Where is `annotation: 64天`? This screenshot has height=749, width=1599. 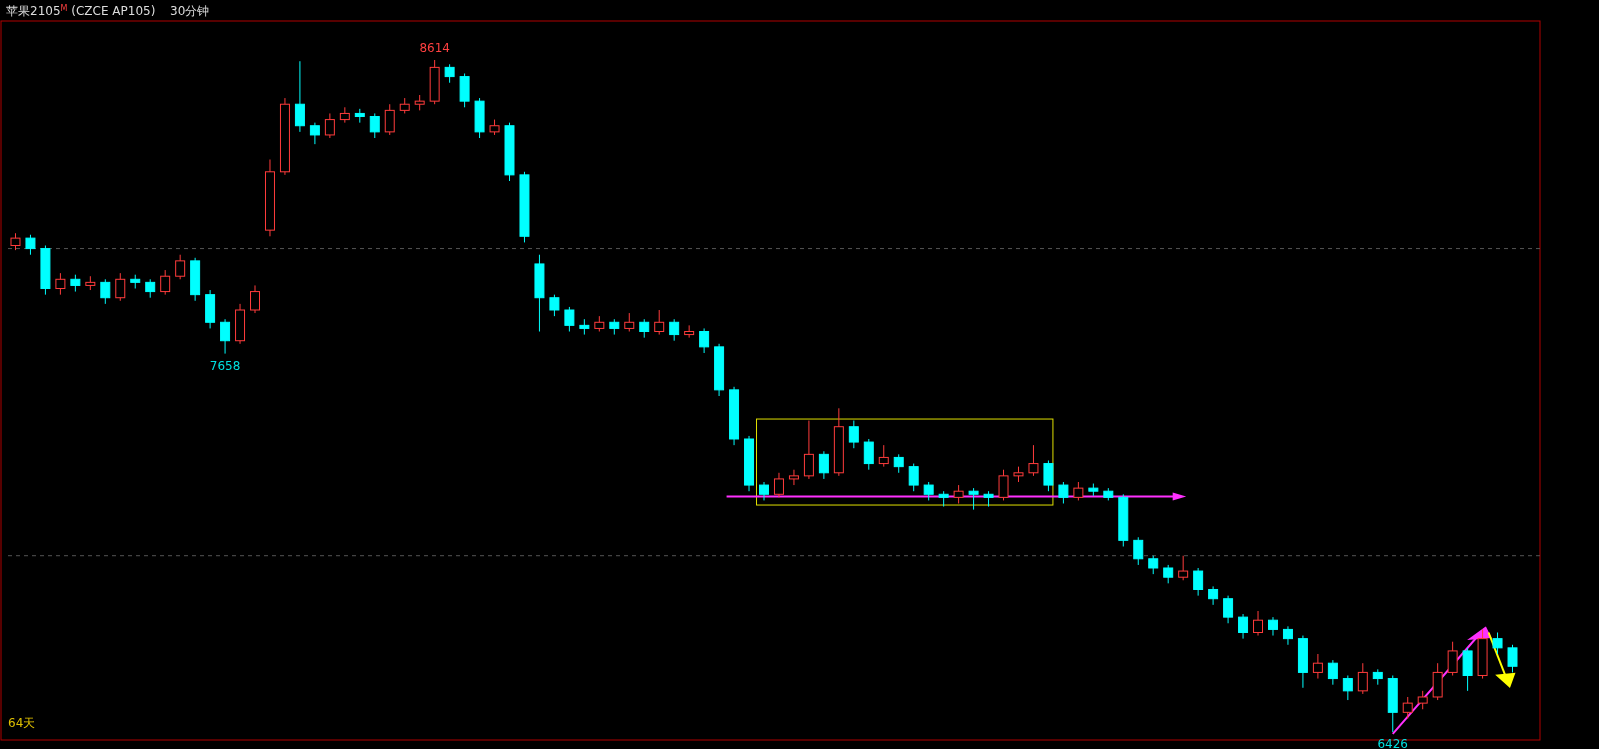 annotation: 64天 is located at coordinates (22, 723).